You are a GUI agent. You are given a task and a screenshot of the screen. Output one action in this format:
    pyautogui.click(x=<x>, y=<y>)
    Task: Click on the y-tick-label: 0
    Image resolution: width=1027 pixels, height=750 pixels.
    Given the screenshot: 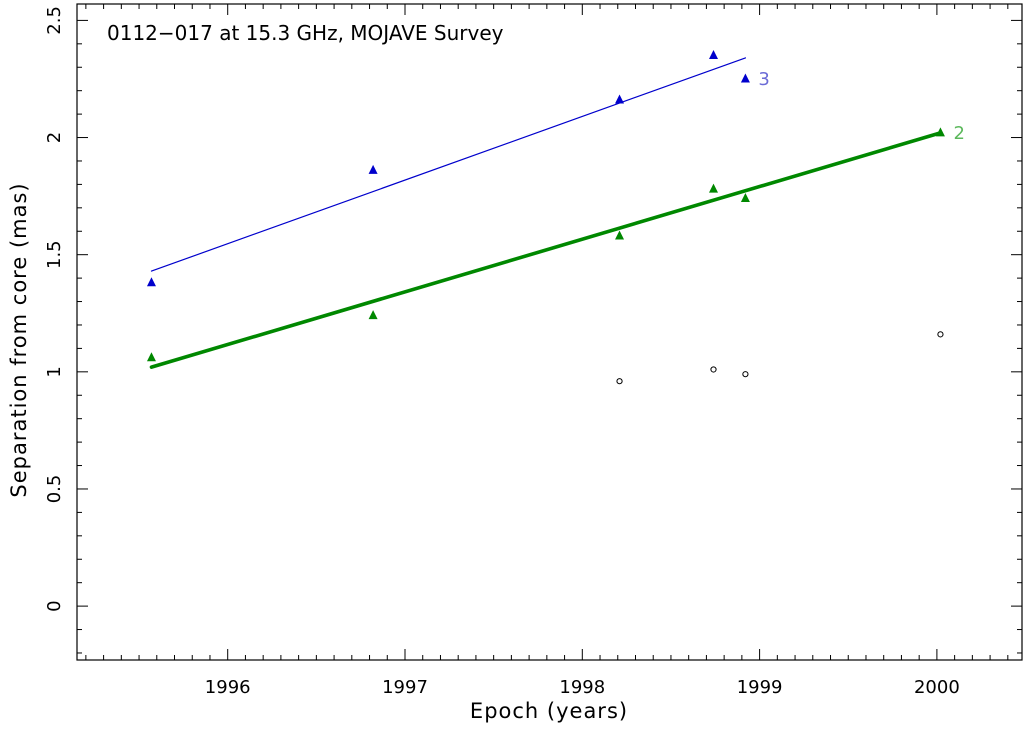 What is the action you would take?
    pyautogui.click(x=54, y=605)
    